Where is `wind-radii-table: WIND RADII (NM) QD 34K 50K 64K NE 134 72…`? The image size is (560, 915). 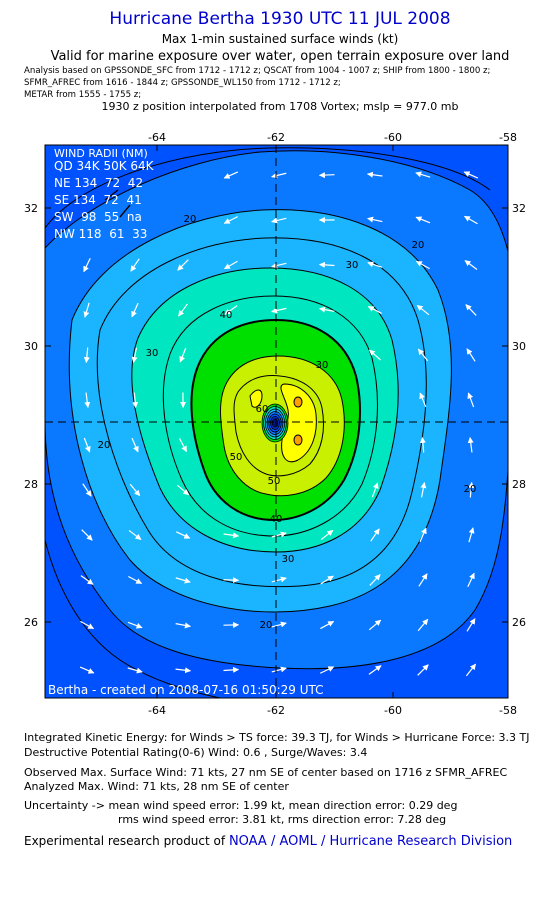
wind-radii-table: WIND RADII (NM) QD 34K 50K 64K NE 134 72… is located at coordinates (104, 194).